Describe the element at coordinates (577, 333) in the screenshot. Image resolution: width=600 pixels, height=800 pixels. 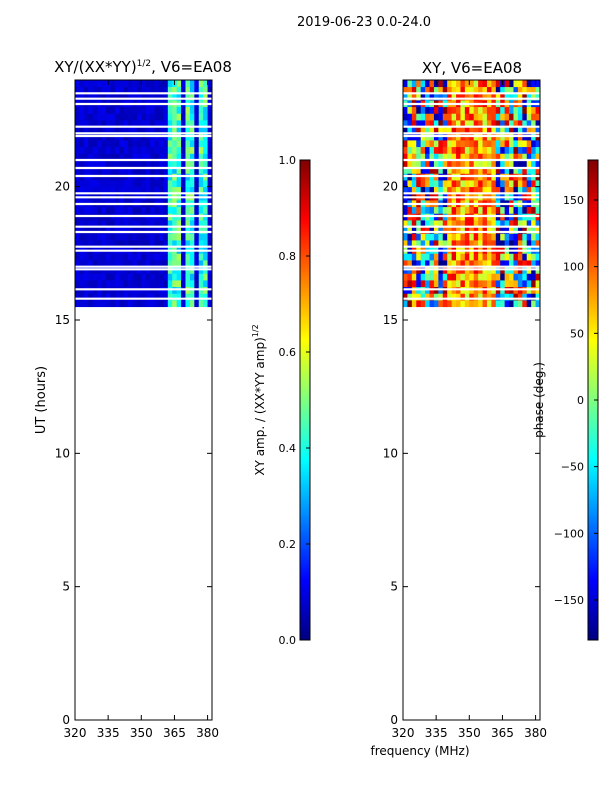
I see `colorbar-tick-label: 50` at that location.